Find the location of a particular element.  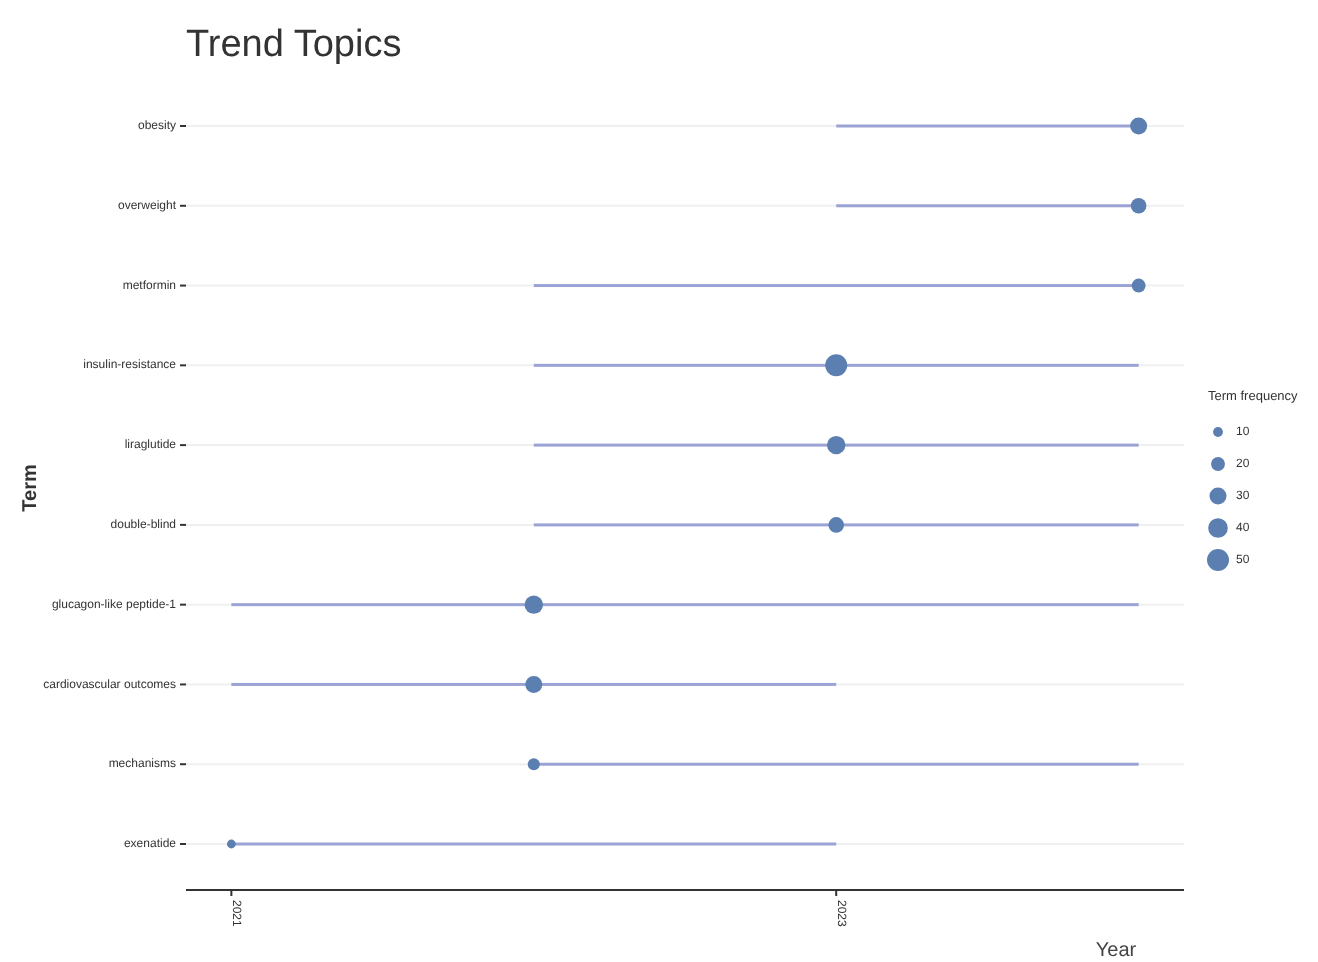

y-axis-title: Term is located at coordinates (31, 488).